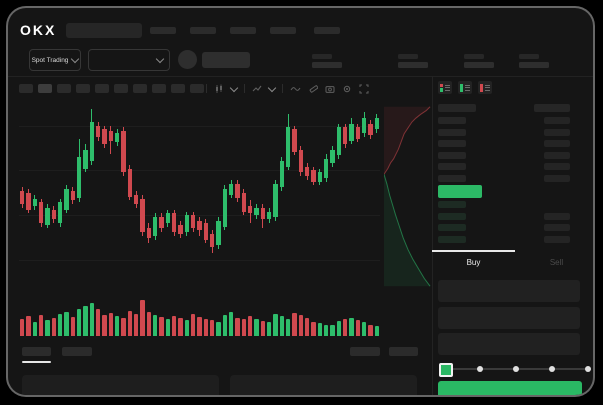 This screenshot has height=405, width=603. What do you see at coordinates (509, 291) in the screenshot?
I see `price-input` at bounding box center [509, 291].